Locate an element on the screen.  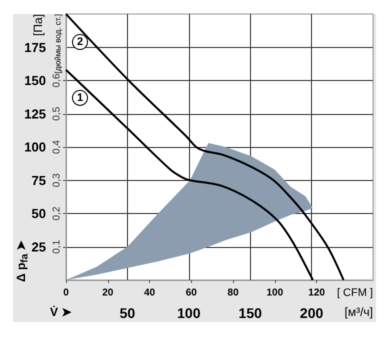
y-axis-title: [Па] is located at coordinates (38, 25).